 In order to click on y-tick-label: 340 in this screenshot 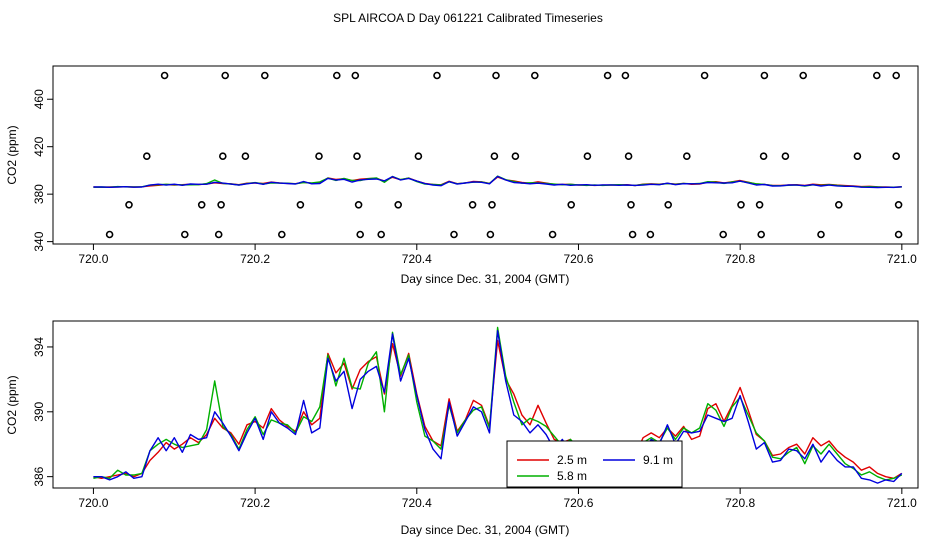, I will do `click(39, 241)`.